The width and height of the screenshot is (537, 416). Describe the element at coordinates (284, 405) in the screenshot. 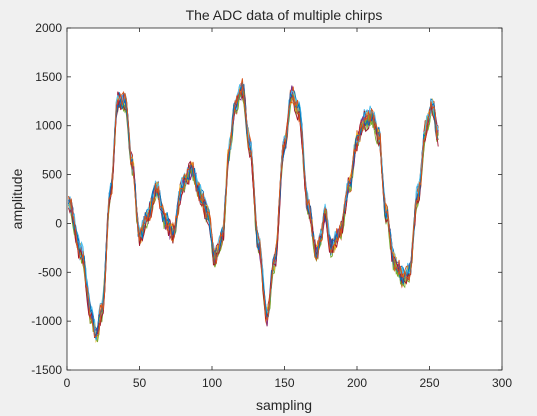

I see `x-axis-label: sampling` at that location.